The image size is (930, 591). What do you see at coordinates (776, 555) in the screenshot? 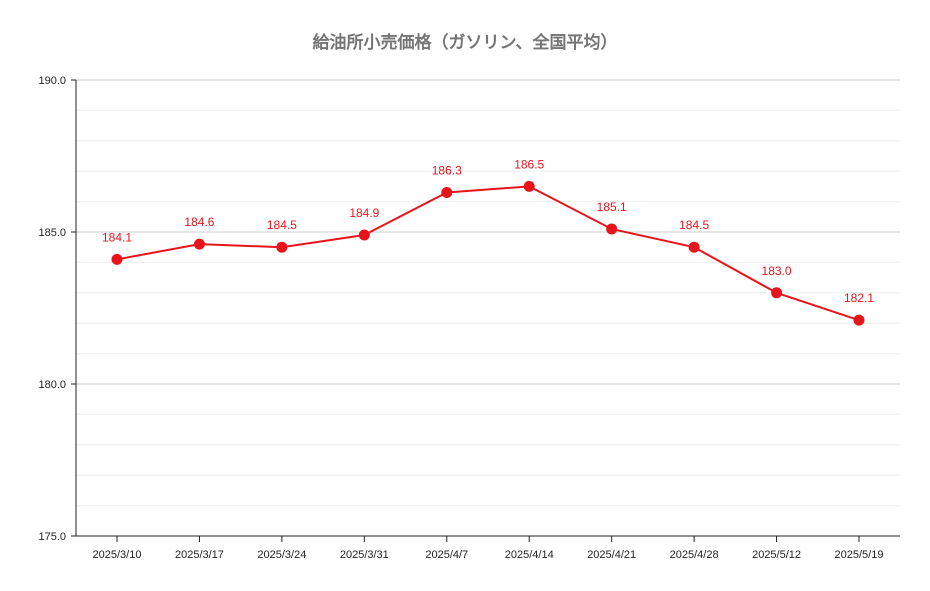
I see `x-tick-label: 2025/5/12` at bounding box center [776, 555].